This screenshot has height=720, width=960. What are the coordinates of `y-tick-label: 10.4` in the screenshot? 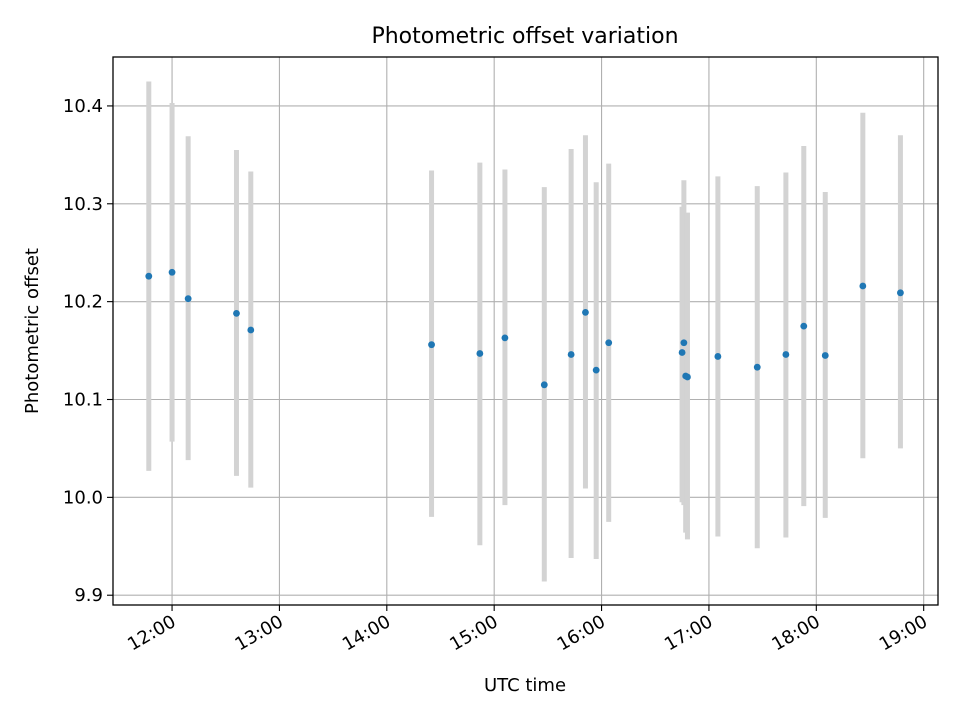 It's located at (83, 106).